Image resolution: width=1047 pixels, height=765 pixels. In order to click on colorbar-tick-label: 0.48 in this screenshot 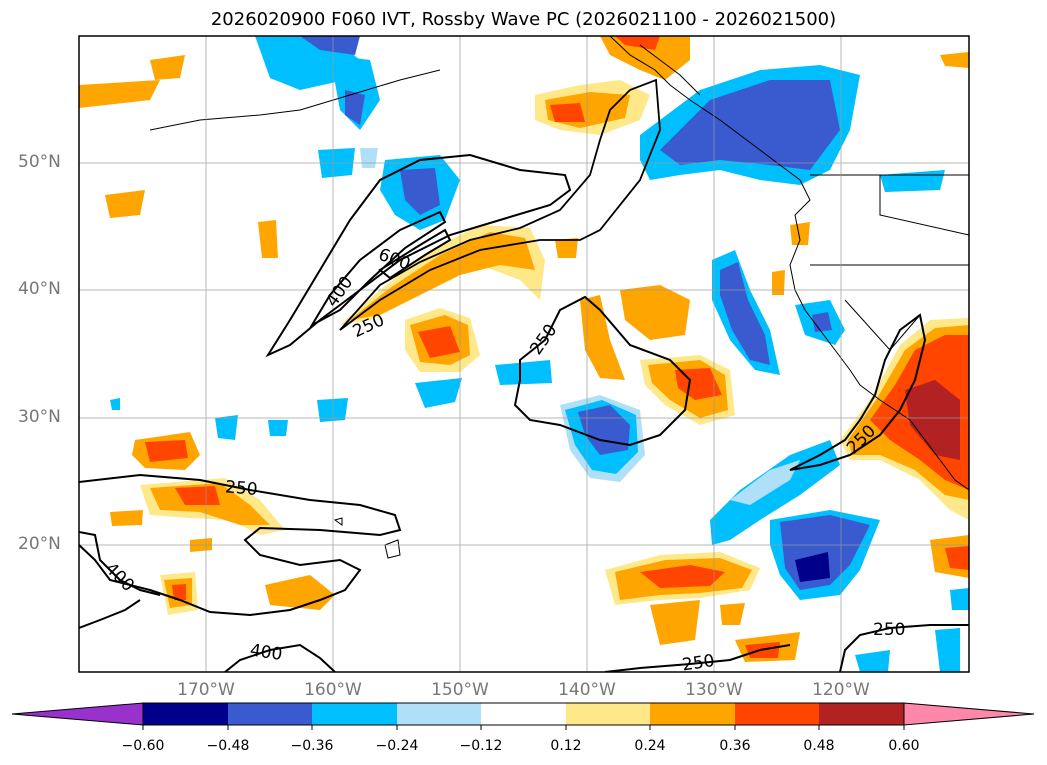, I will do `click(819, 746)`.